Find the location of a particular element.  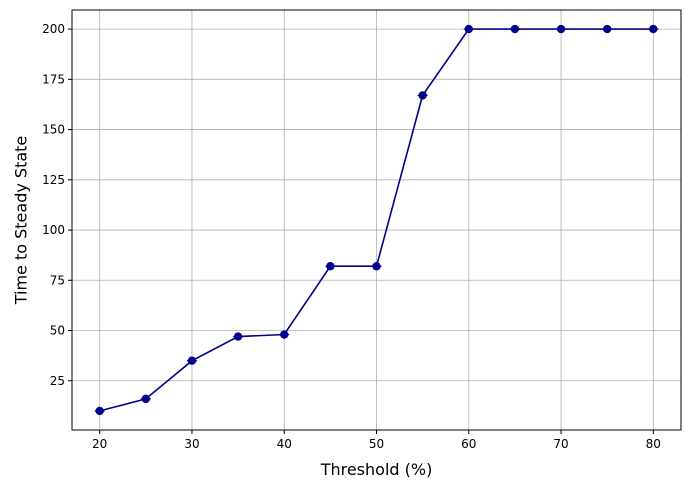

x-axis-title: Threshold (%) is located at coordinates (376, 469).